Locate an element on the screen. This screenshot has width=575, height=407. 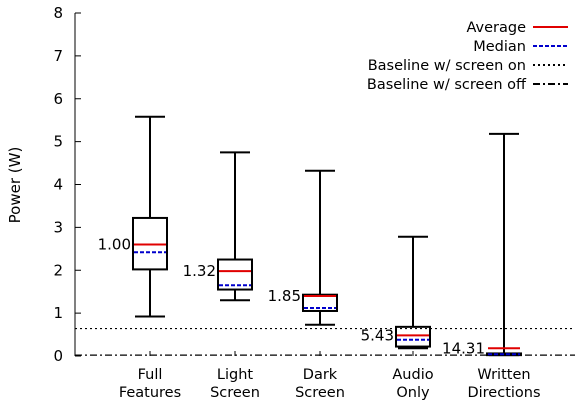
x-tick-label-line: Directions is located at coordinates (503, 393).